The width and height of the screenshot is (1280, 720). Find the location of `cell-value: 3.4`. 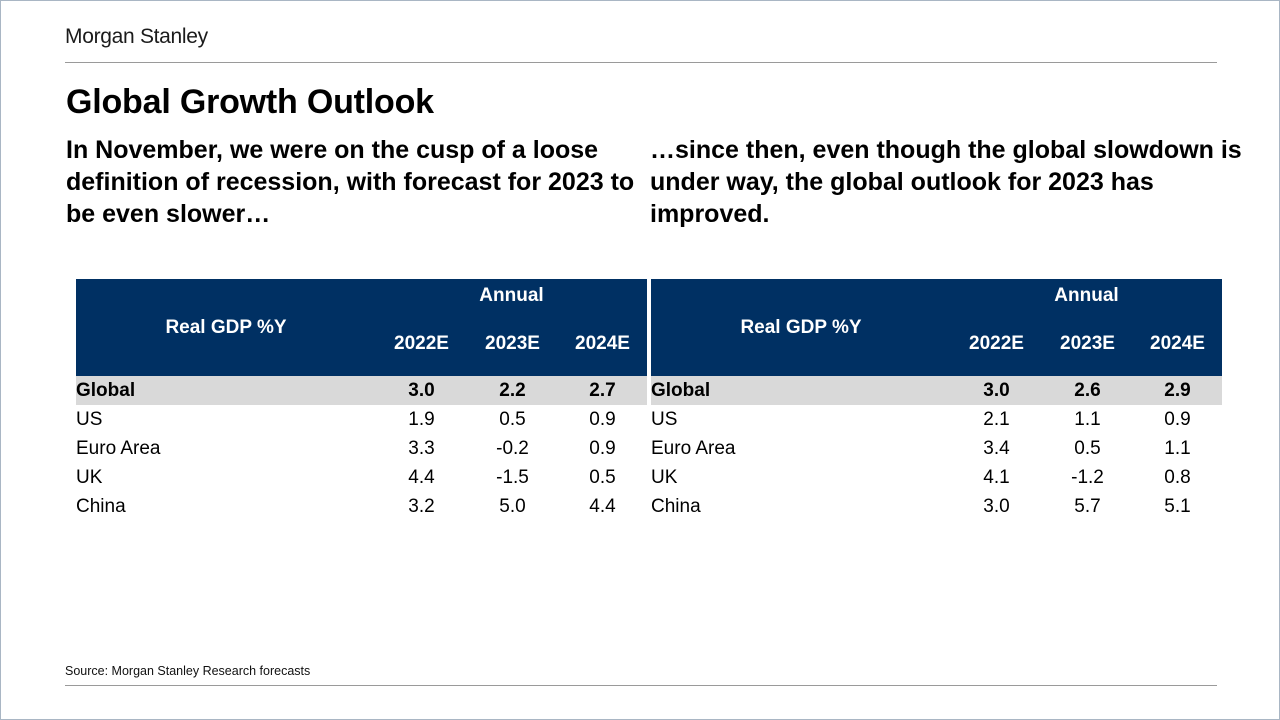

cell-value: 3.4 is located at coordinates (996, 448).